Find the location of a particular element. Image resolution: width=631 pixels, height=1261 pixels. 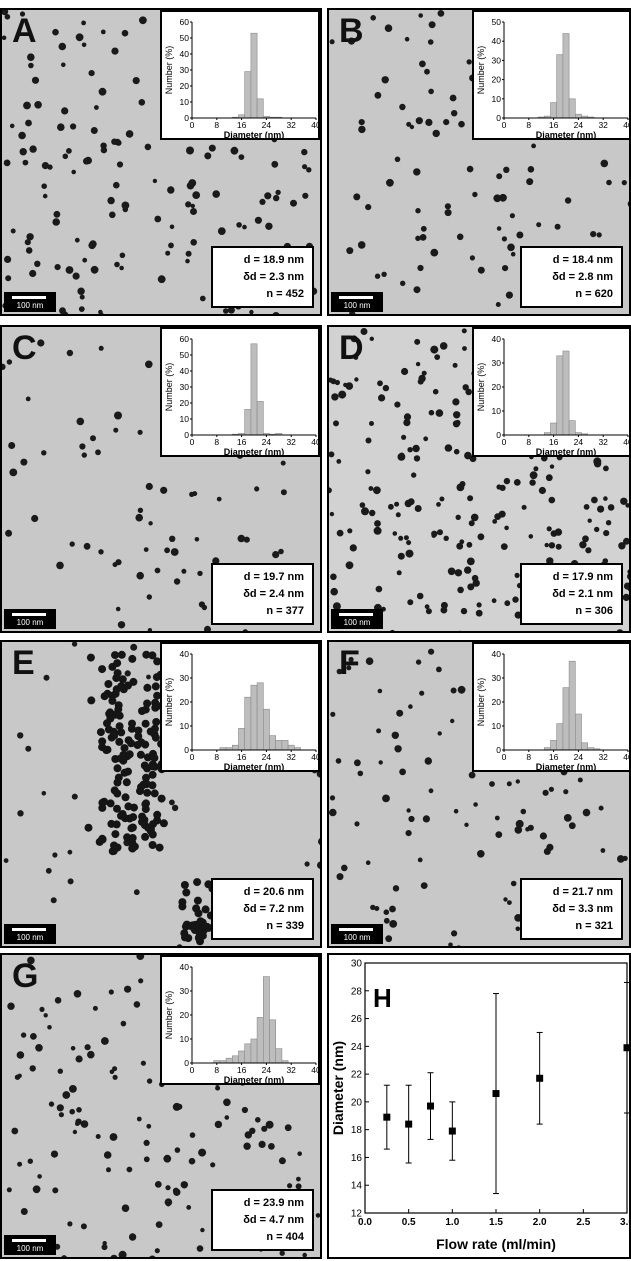

y-tick-label: 60 is located at coordinates (185, 339).